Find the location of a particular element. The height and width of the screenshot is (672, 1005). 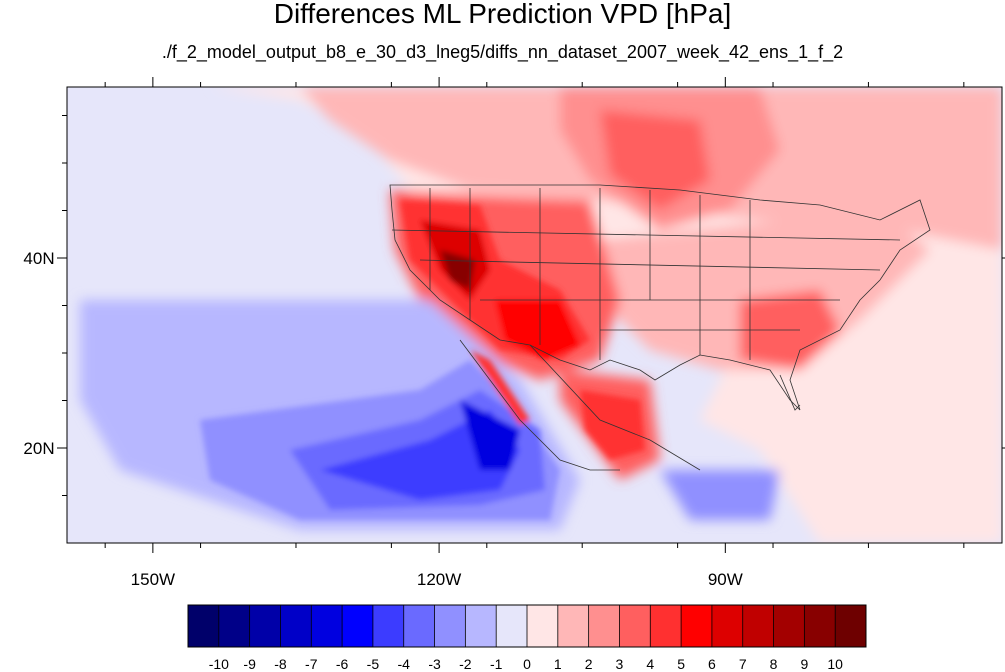

colorbar-label: 4 is located at coordinates (650, 664).